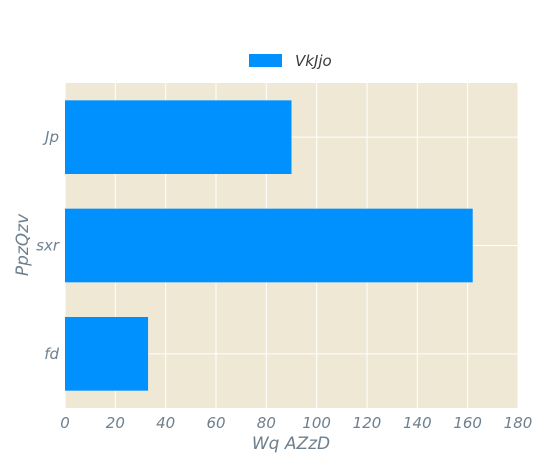  Describe the element at coordinates (265, 60) in the screenshot. I see `legend-swatch` at that location.